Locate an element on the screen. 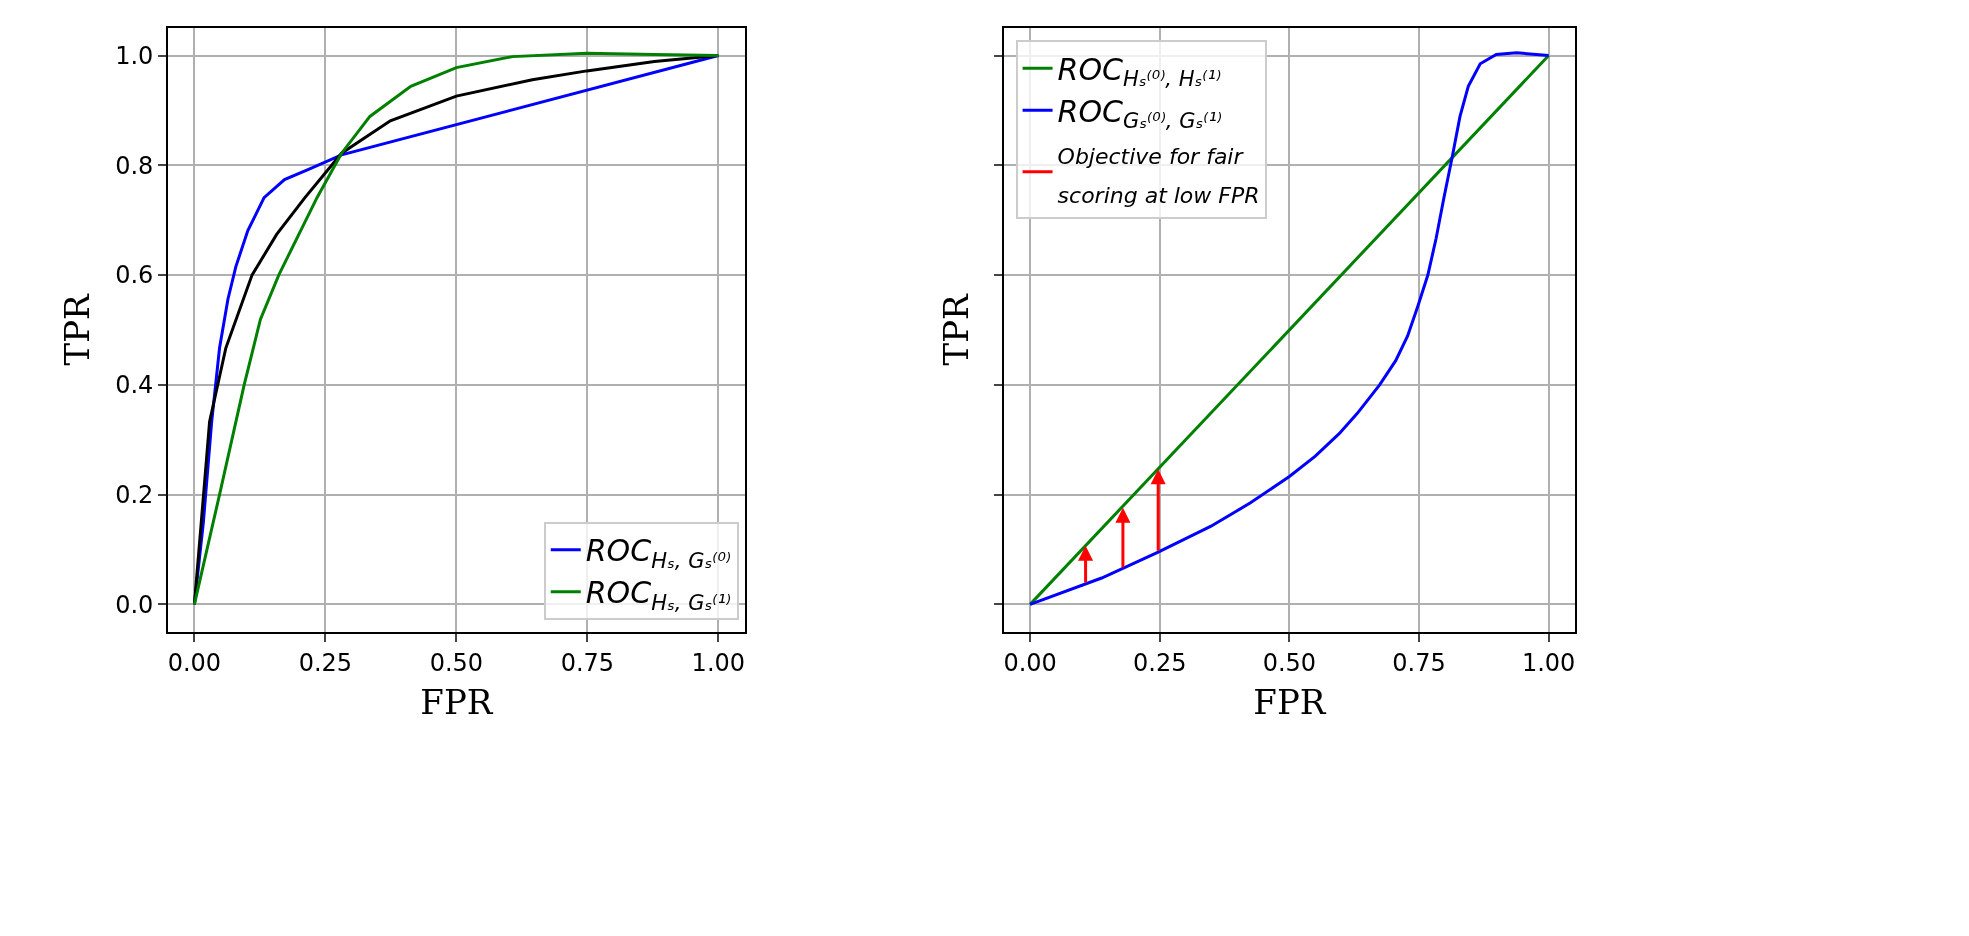  legend-label: ROC$_{Hₛ⁽⁰⁾, Hₛ⁽¹⁾}$ is located at coordinates (1139, 71).